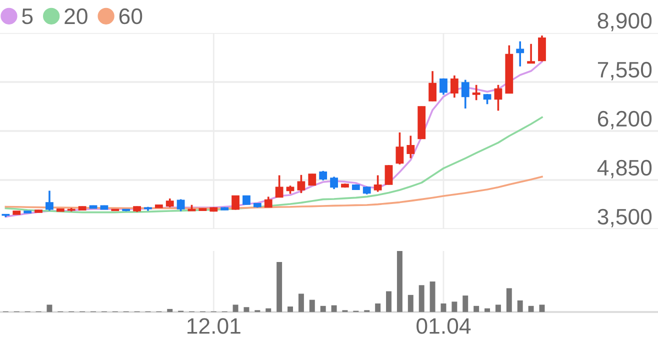 The image size is (658, 342). What do you see at coordinates (214, 326) in the screenshot?
I see `x-tick-label: 12.01` at bounding box center [214, 326].